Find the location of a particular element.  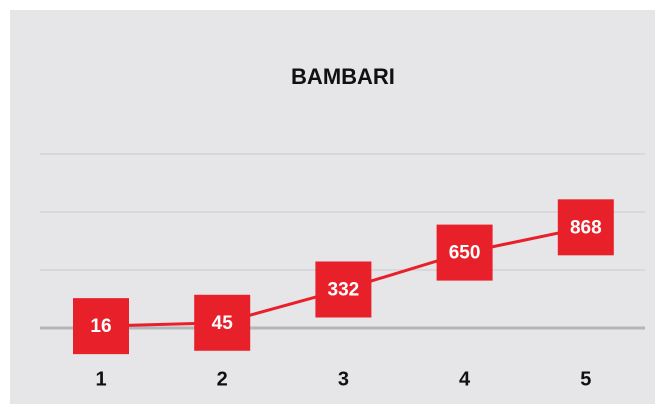

chart-title: BAMBARI is located at coordinates (343, 76).